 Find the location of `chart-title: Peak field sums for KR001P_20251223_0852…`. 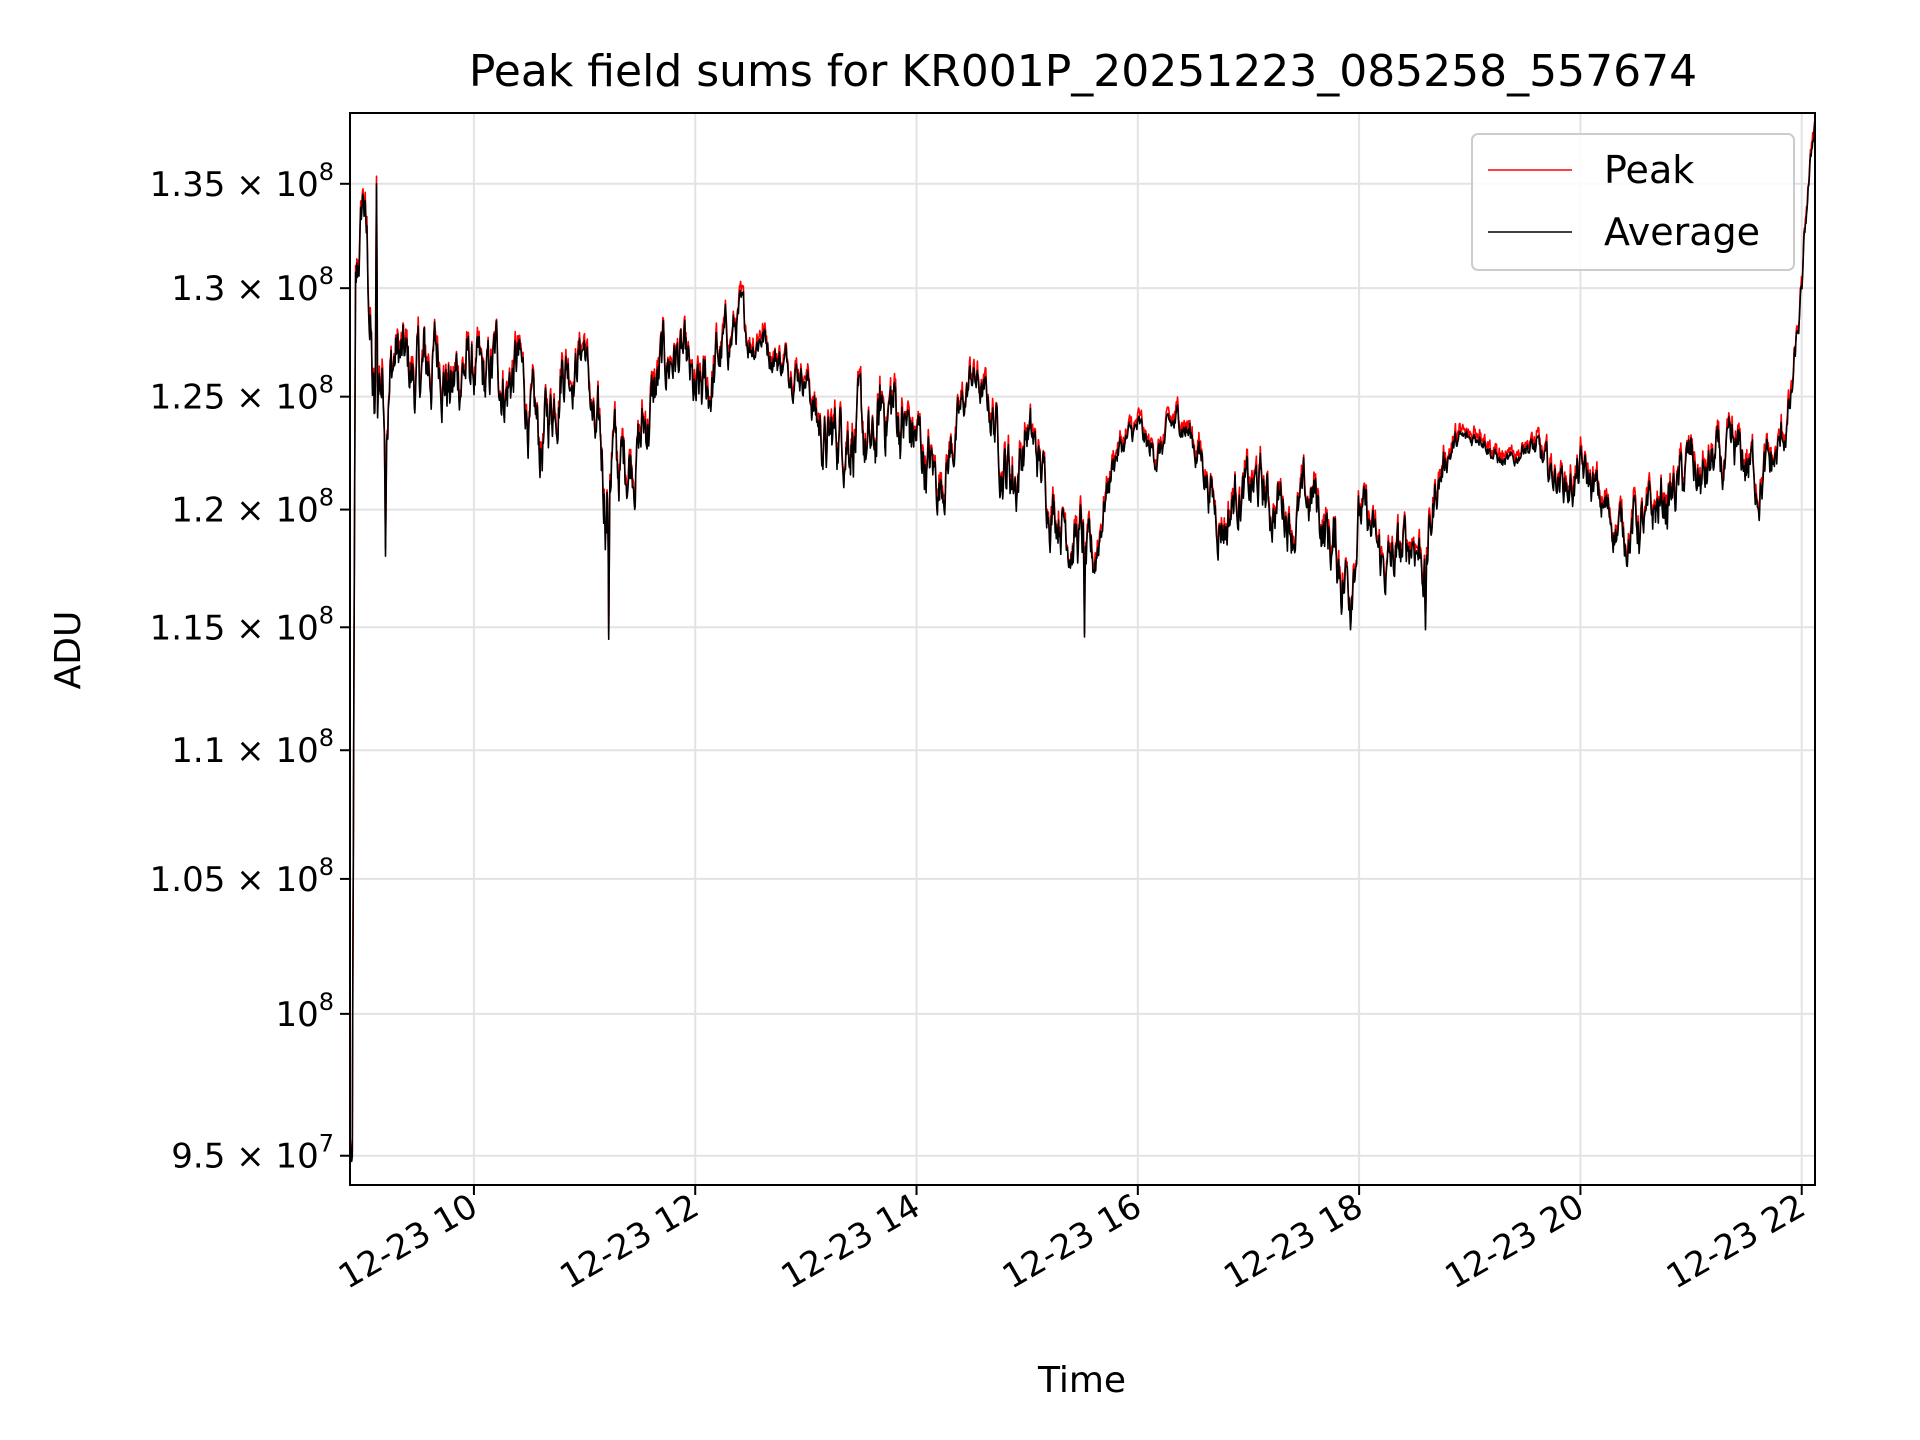

chart-title: Peak field sums for KR001P_20251223_0852… is located at coordinates (1083, 71).